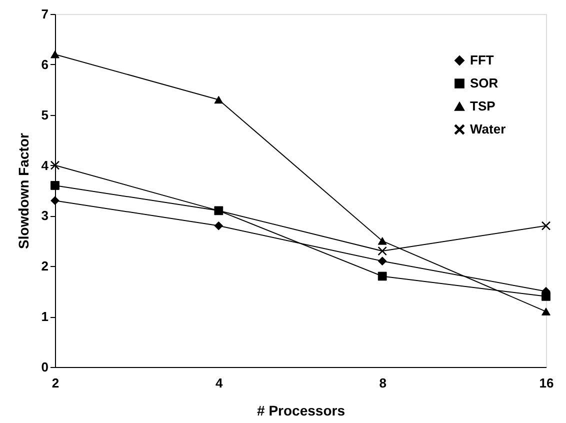  Describe the element at coordinates (484, 83) in the screenshot. I see `legend-label: SOR` at that location.